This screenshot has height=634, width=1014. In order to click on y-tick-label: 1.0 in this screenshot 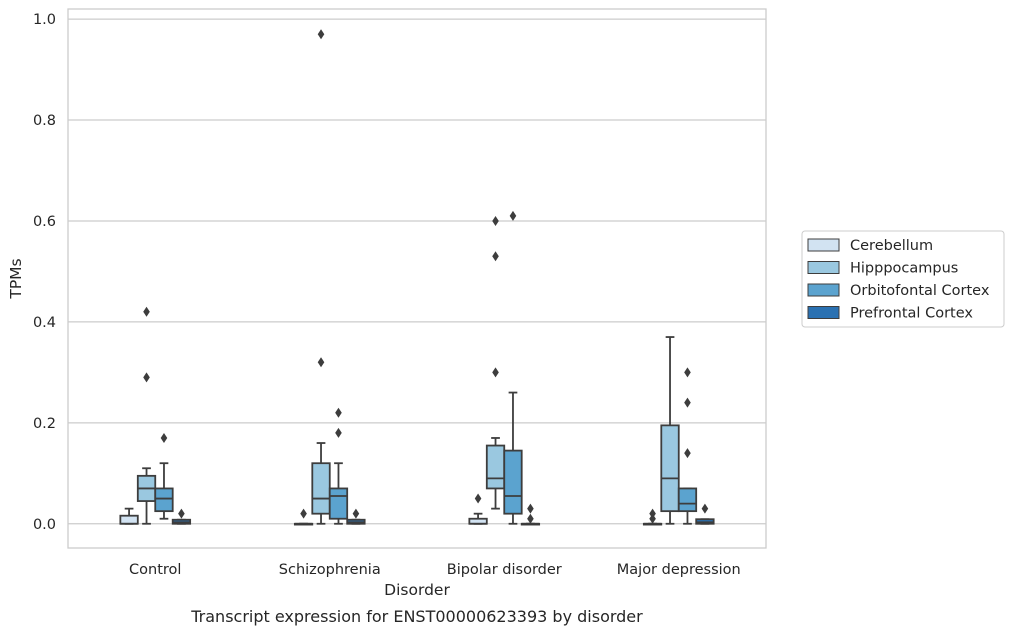, I will do `click(44, 20)`.